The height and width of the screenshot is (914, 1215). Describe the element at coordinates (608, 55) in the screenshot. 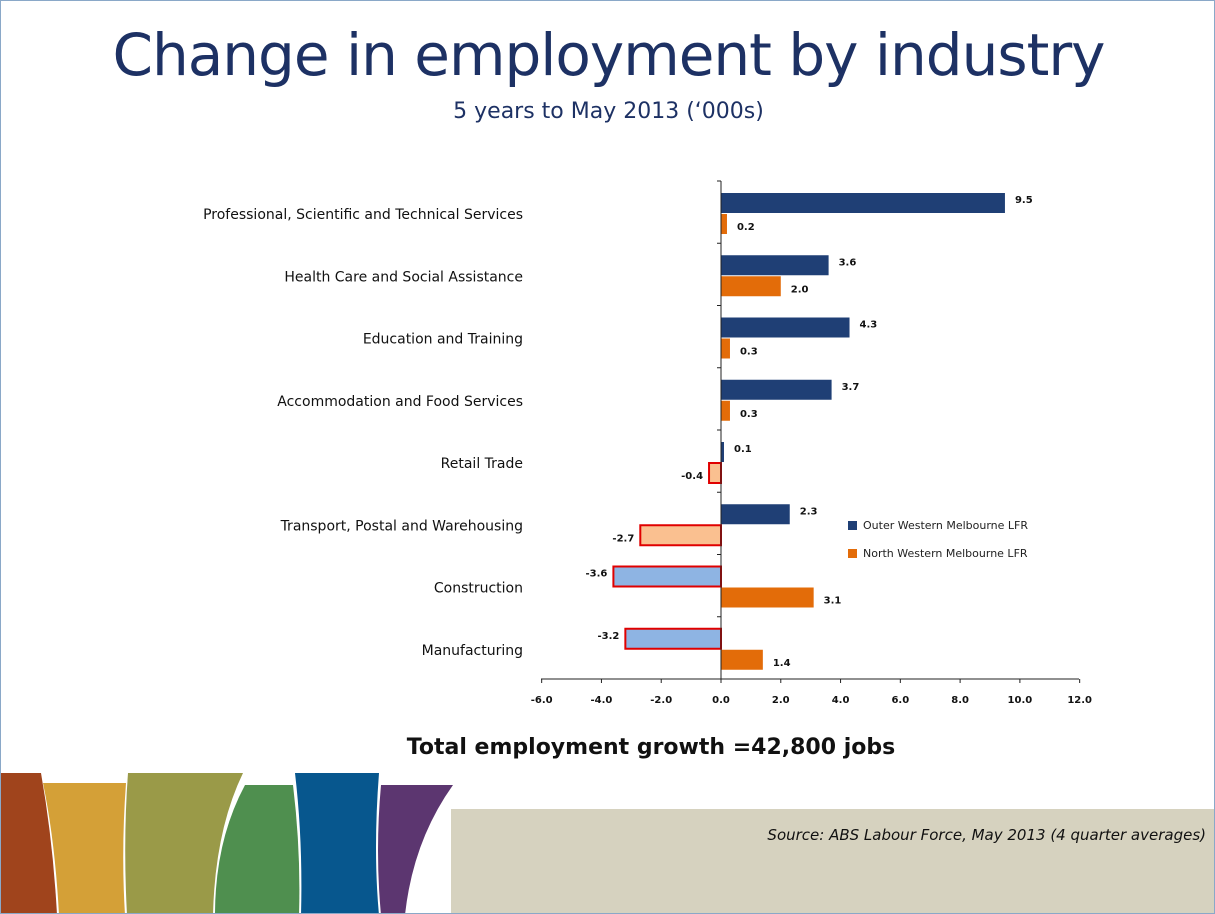

I see `page-title: Change in employment by industry` at that location.